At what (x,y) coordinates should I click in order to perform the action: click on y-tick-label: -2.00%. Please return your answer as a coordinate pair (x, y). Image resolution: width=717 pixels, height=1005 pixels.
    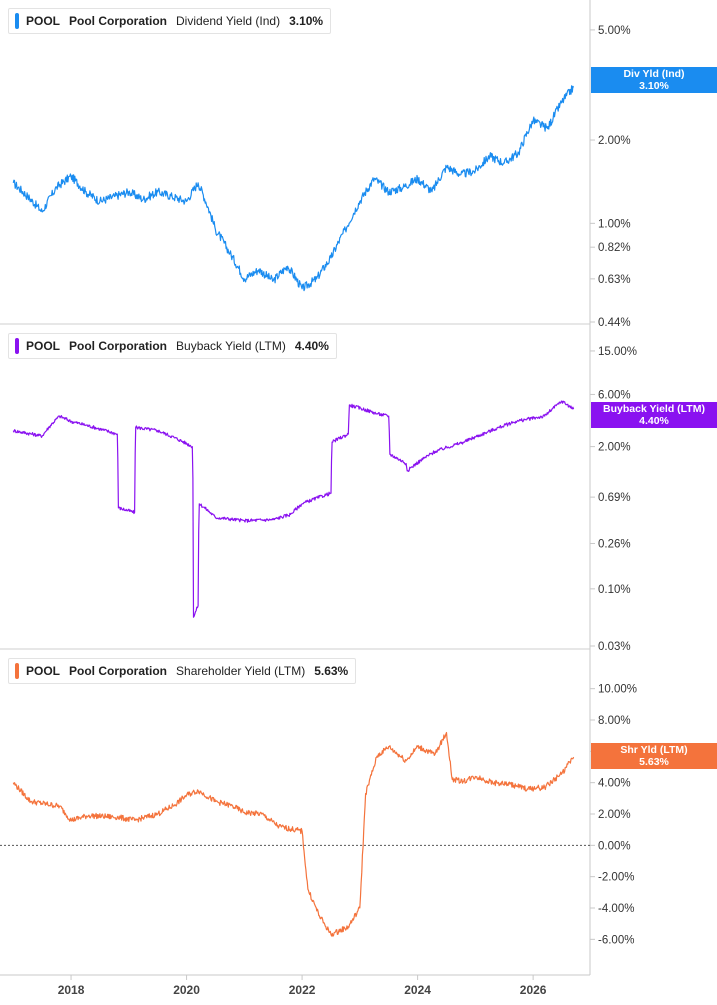
    Looking at the image, I should click on (616, 878).